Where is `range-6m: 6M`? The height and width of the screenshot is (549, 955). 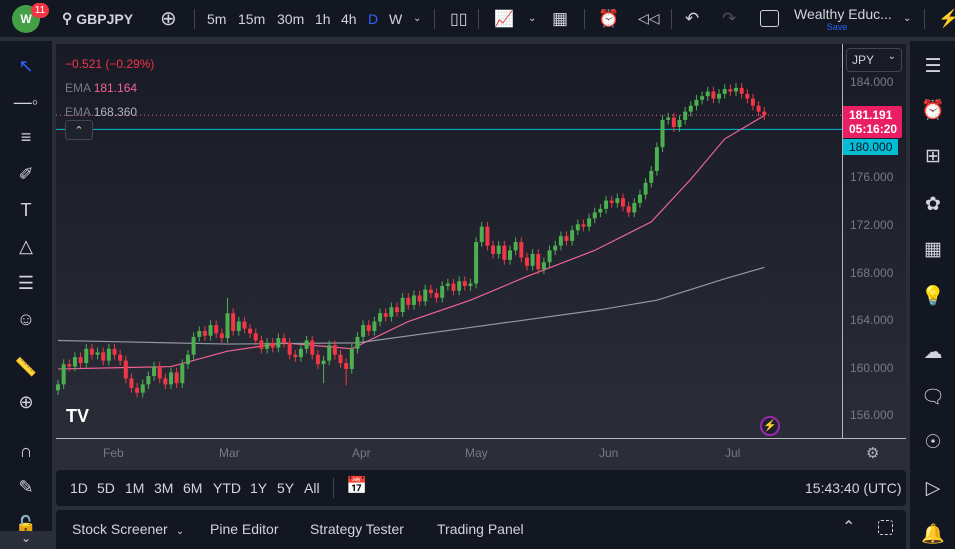
range-6m: 6M is located at coordinates (193, 488).